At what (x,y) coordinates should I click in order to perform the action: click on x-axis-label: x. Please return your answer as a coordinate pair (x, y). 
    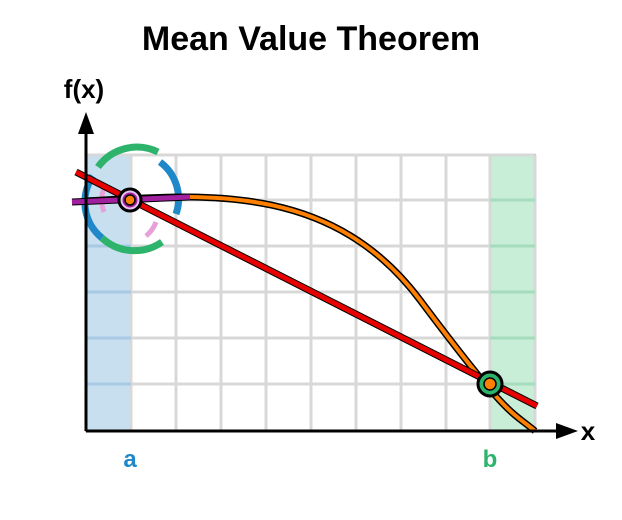
    Looking at the image, I should click on (588, 431).